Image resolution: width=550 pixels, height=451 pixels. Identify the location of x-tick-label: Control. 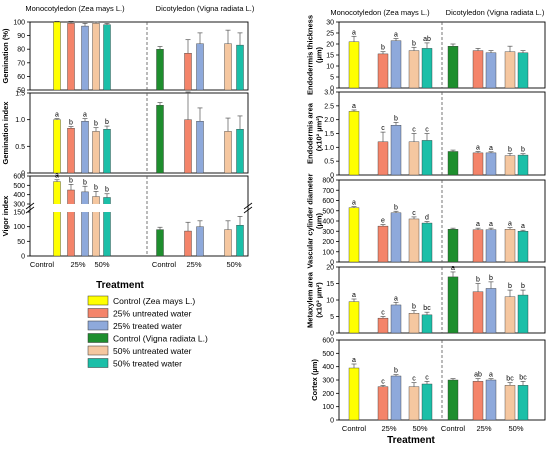
(164, 264).